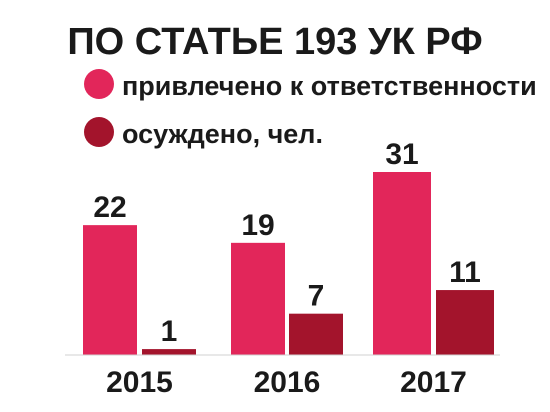 This screenshot has height=412, width=550. What do you see at coordinates (274, 42) in the screenshot?
I see `chart-title: ПО СТАТЬЕ 193 УК РФ` at bounding box center [274, 42].